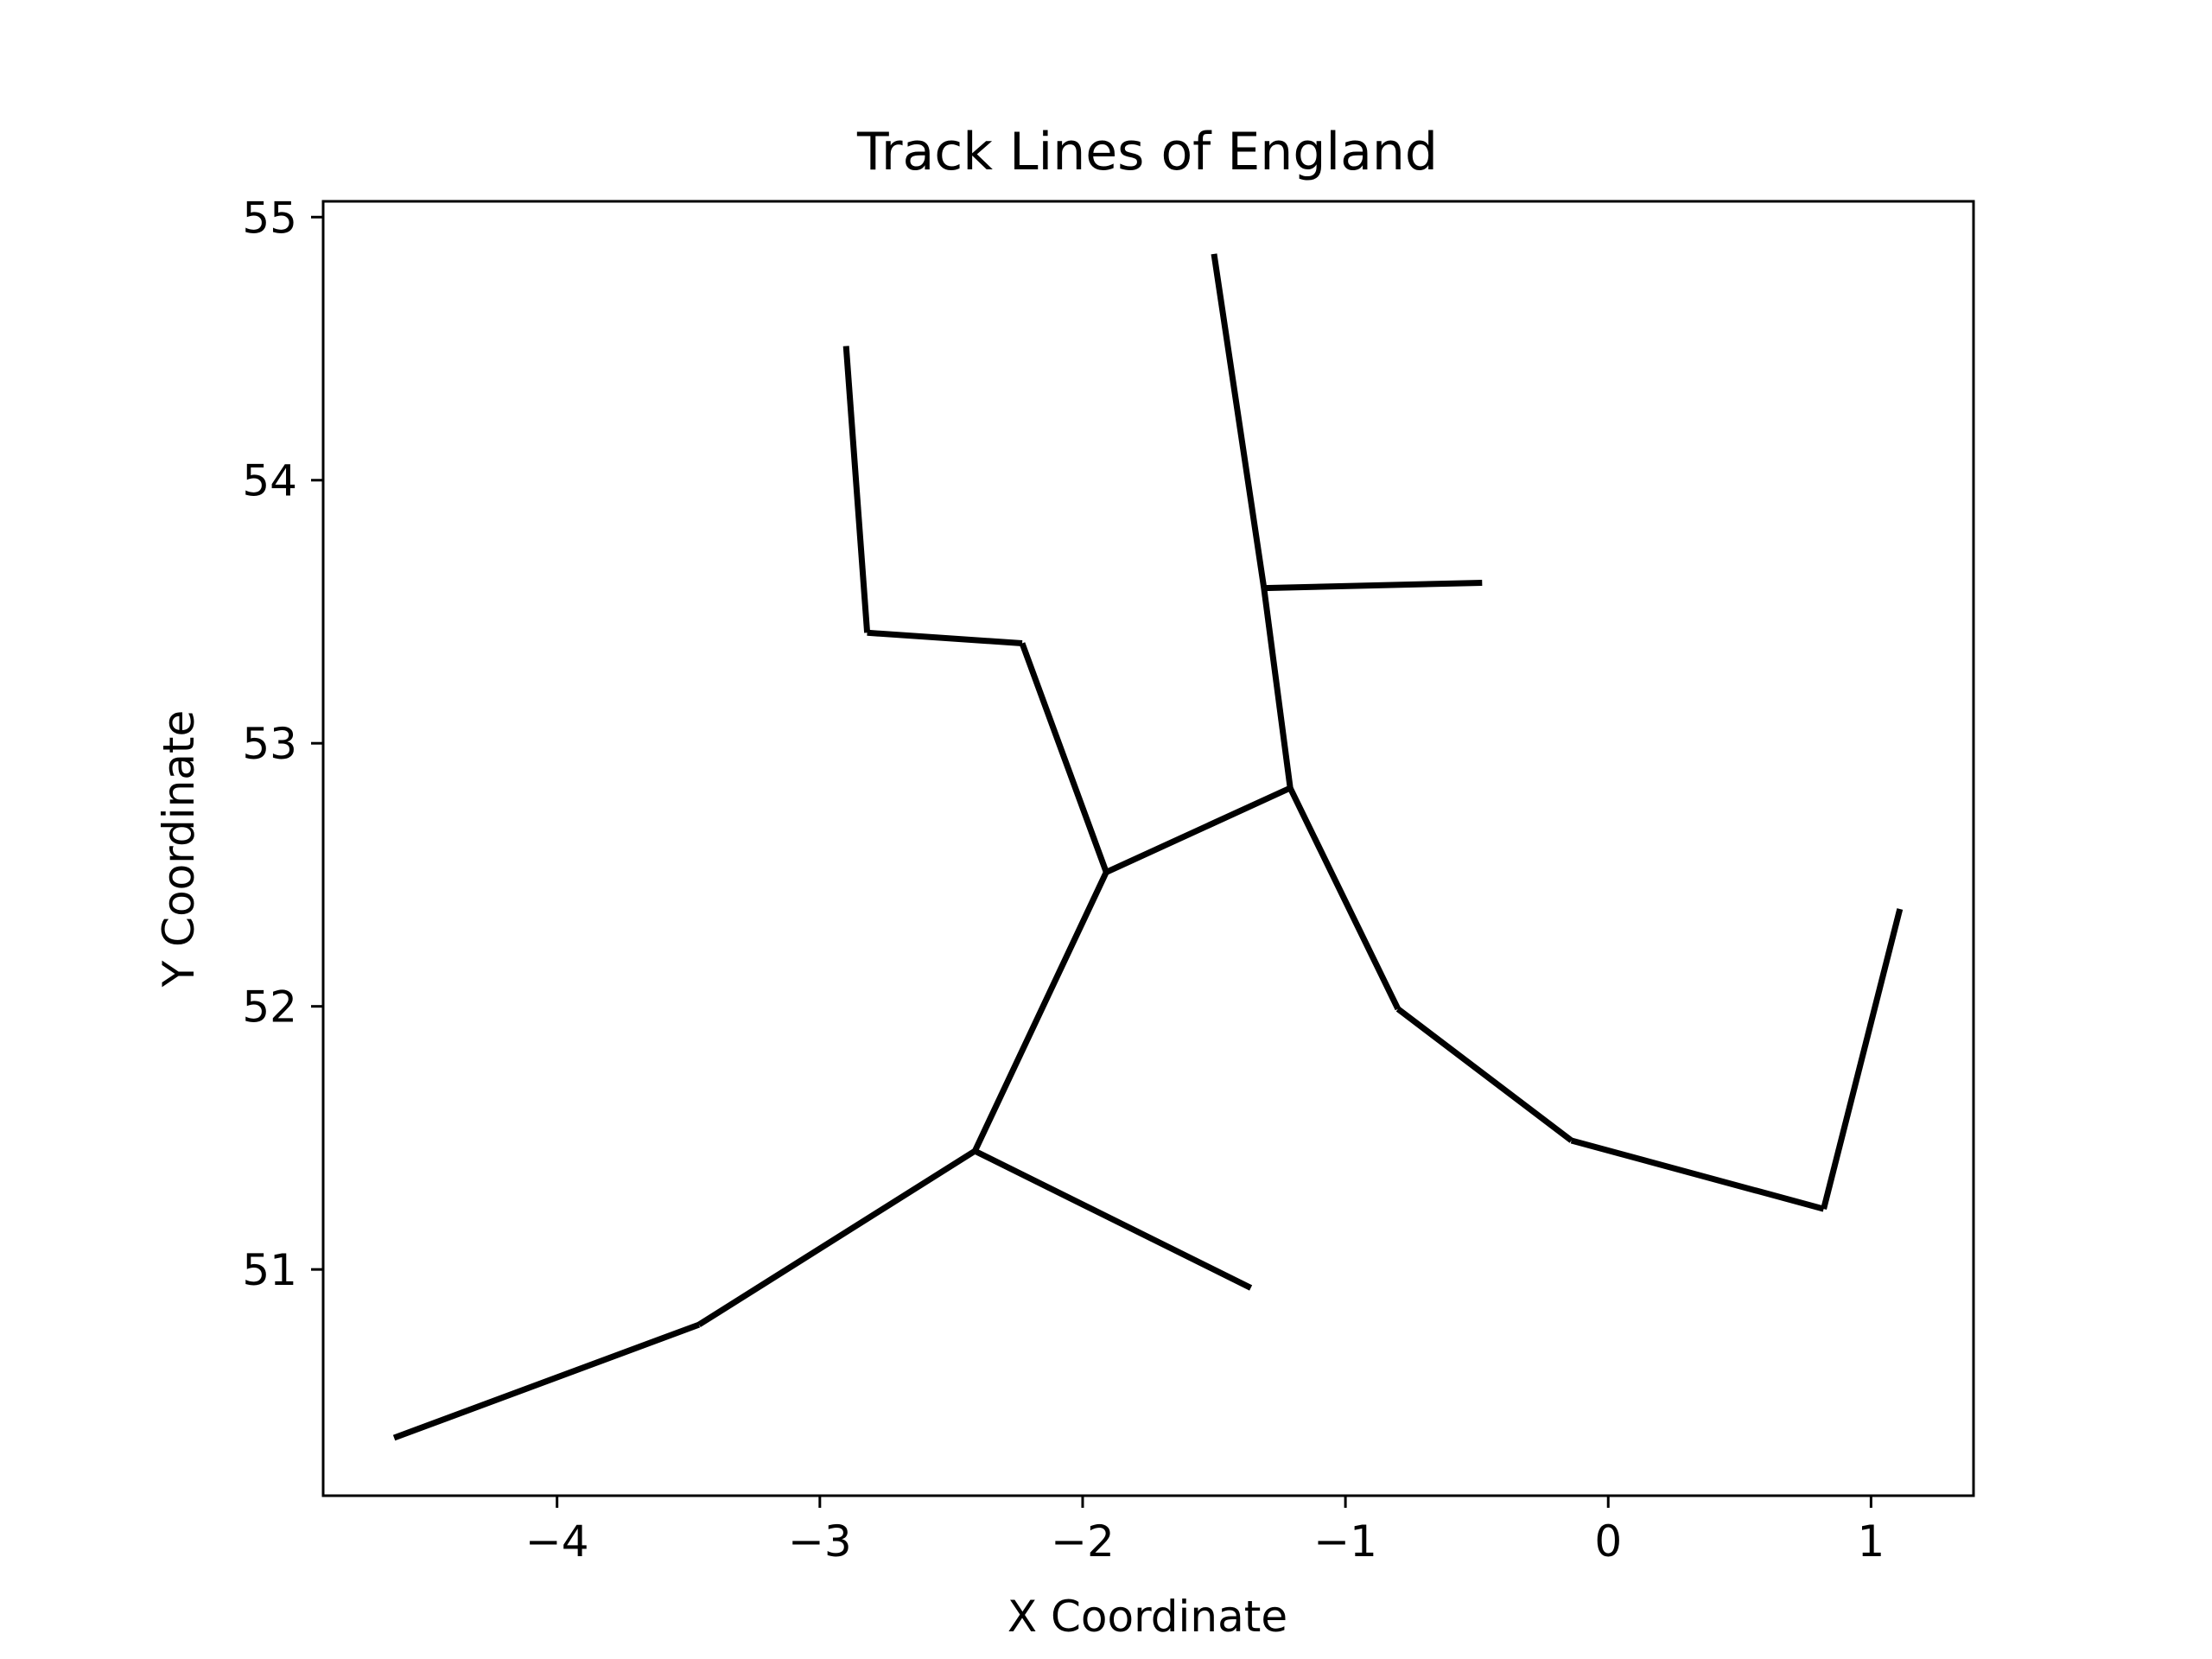 The height and width of the screenshot is (1659, 2212). What do you see at coordinates (269, 481) in the screenshot?
I see `y-tick-label: 54` at bounding box center [269, 481].